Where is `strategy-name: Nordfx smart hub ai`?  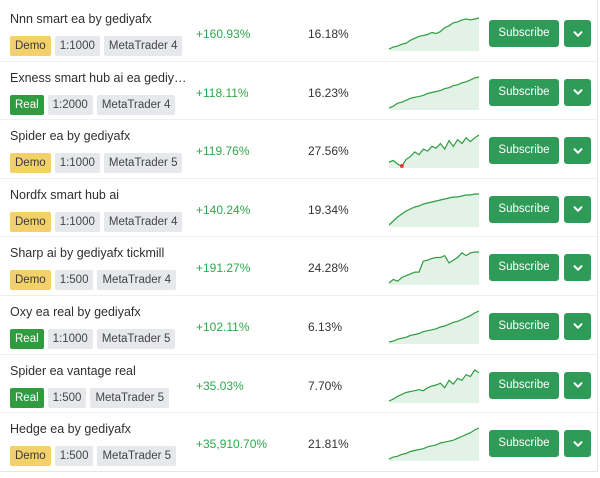
strategy-name: Nordfx smart hub ai is located at coordinates (65, 194).